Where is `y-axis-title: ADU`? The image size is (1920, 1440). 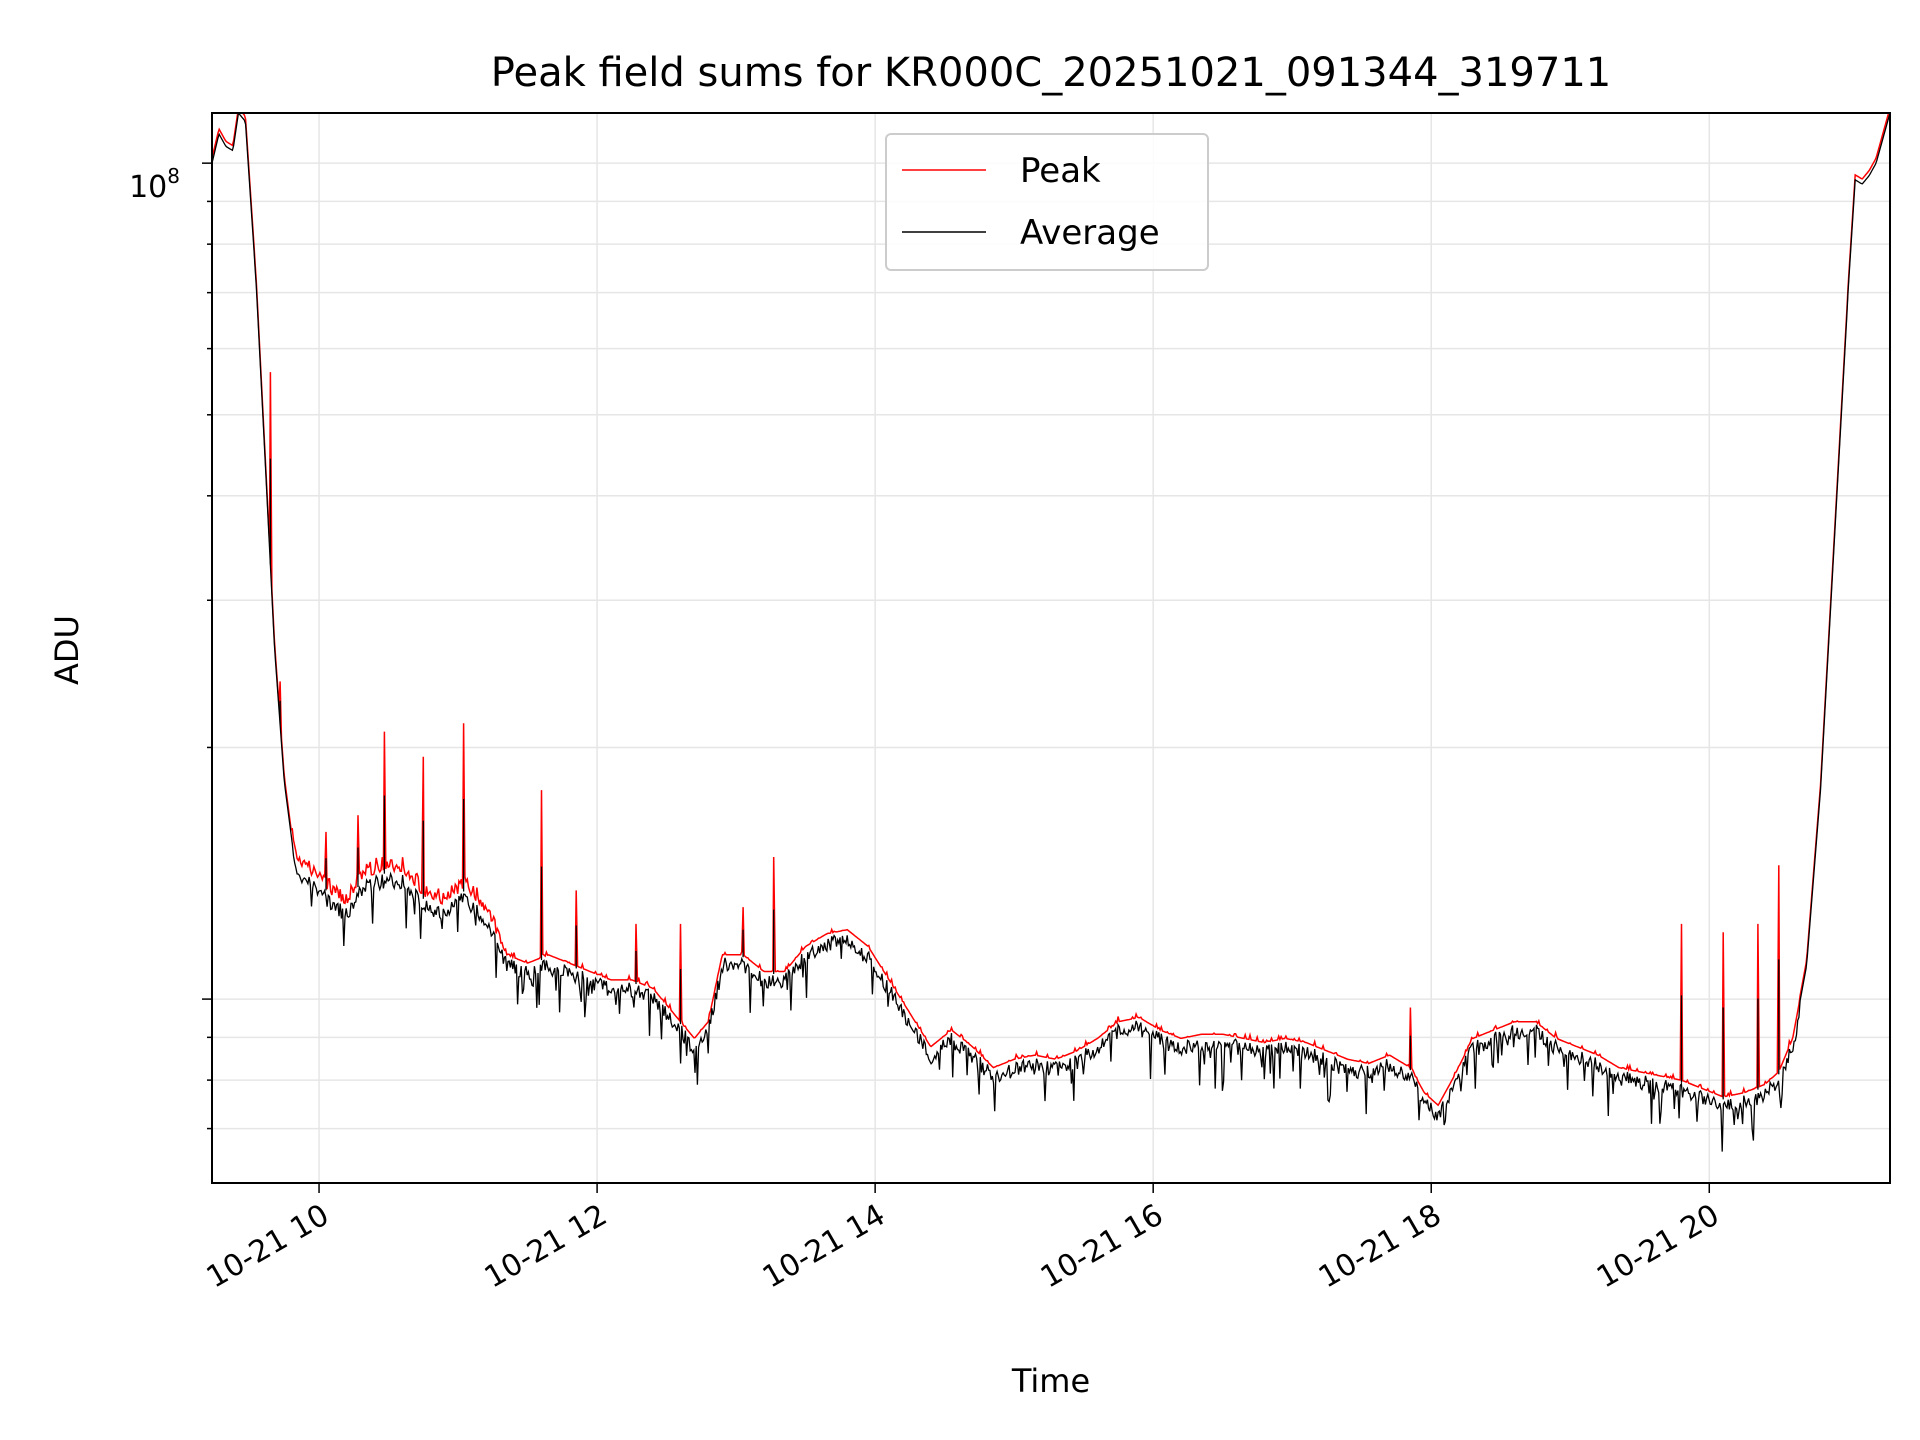 y-axis-title: ADU is located at coordinates (67, 650).